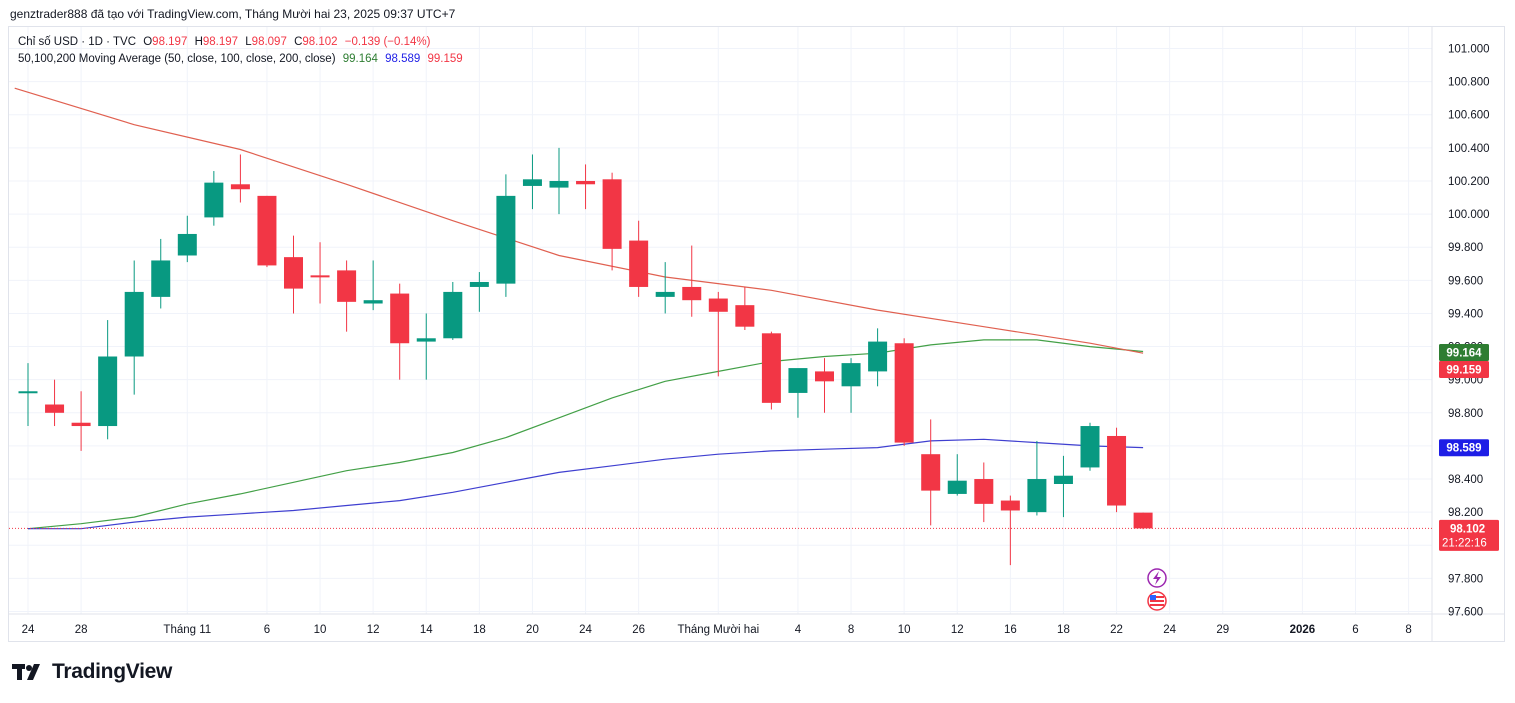 The width and height of the screenshot is (1515, 703). What do you see at coordinates (403, 59) in the screenshot?
I see `legend-ma100-value: 98.589` at bounding box center [403, 59].